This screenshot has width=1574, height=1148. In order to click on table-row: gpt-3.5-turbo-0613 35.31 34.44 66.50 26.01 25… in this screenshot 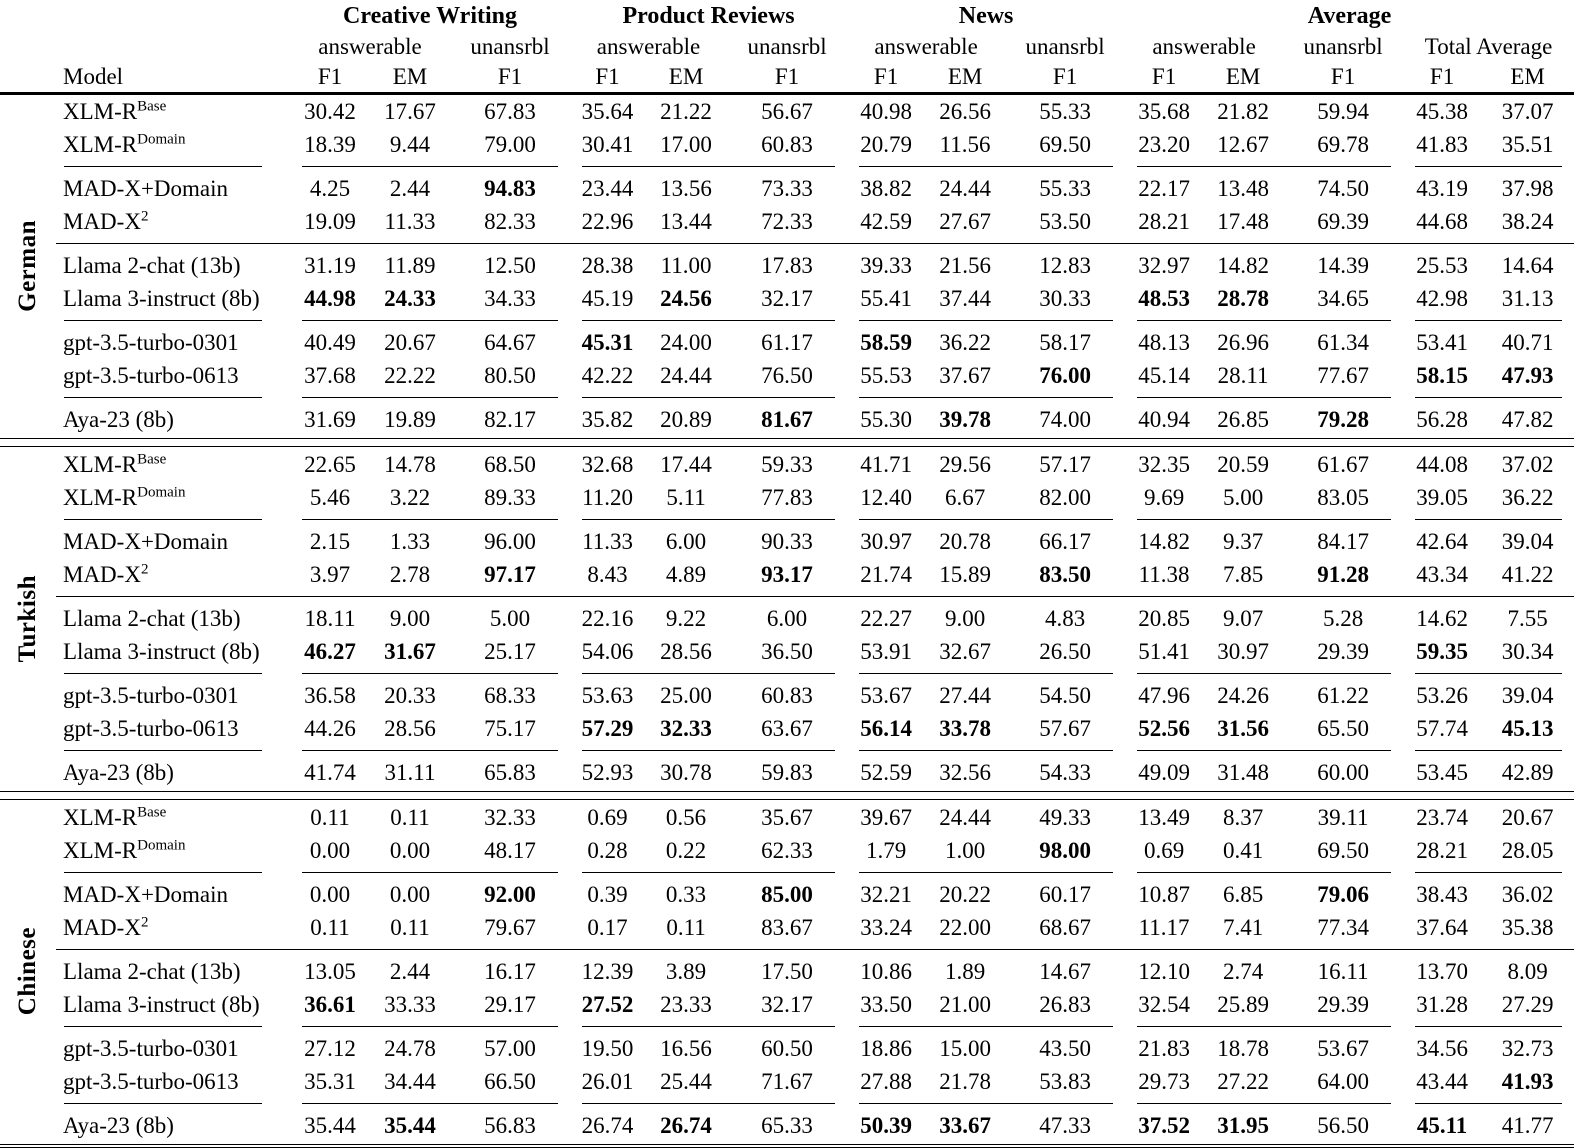, I will do `click(787, 1081)`.